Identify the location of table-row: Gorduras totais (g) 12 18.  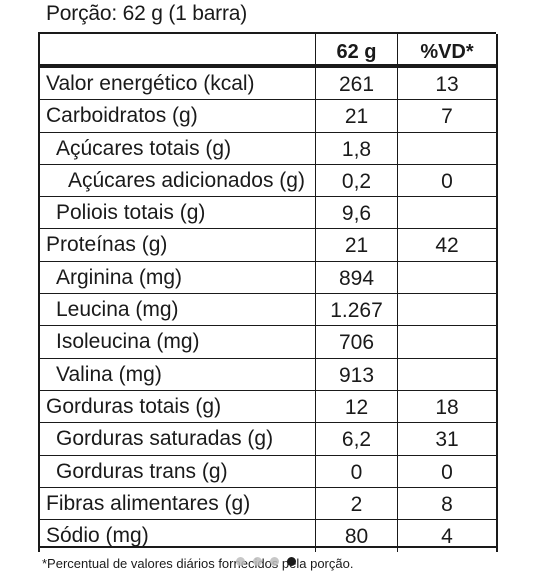
(268, 407).